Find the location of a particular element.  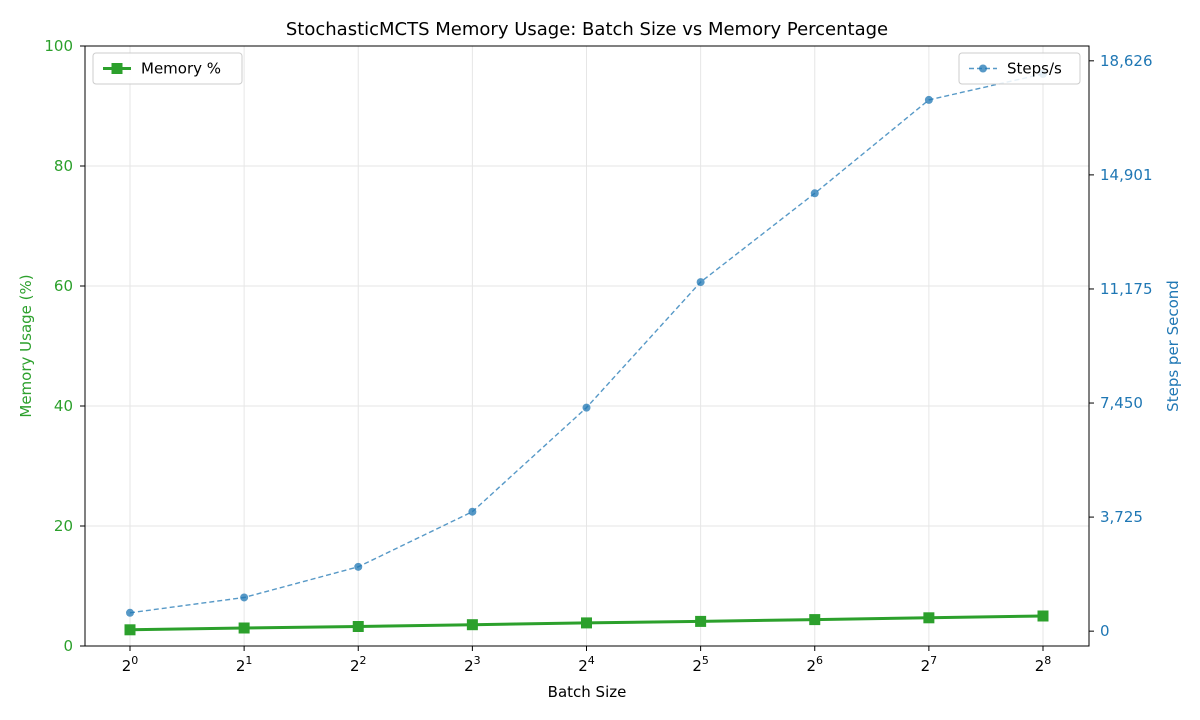

x-axis-ticks: 20 21 22 23 24 25 26 27 28 is located at coordinates (587, 660).